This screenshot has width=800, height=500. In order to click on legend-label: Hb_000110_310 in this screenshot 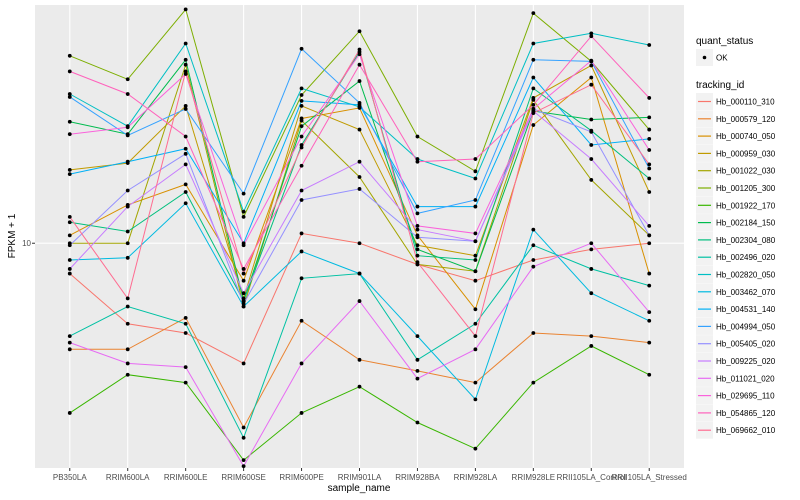, I will do `click(745, 102)`.